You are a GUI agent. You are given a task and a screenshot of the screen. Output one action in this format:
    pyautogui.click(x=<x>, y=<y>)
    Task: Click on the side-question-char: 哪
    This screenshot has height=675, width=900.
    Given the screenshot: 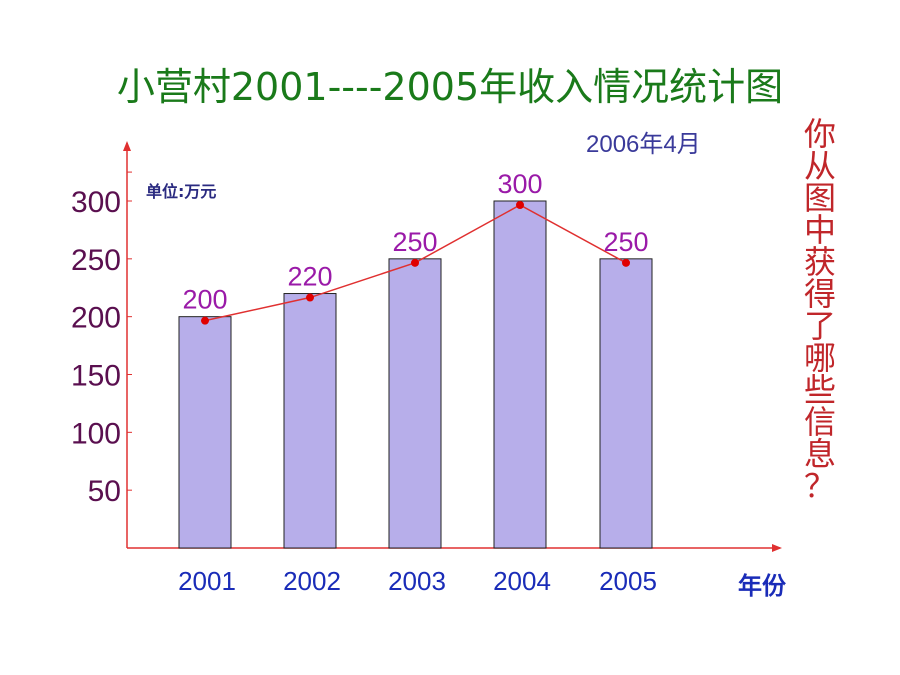 What is the action you would take?
    pyautogui.click(x=819, y=358)
    